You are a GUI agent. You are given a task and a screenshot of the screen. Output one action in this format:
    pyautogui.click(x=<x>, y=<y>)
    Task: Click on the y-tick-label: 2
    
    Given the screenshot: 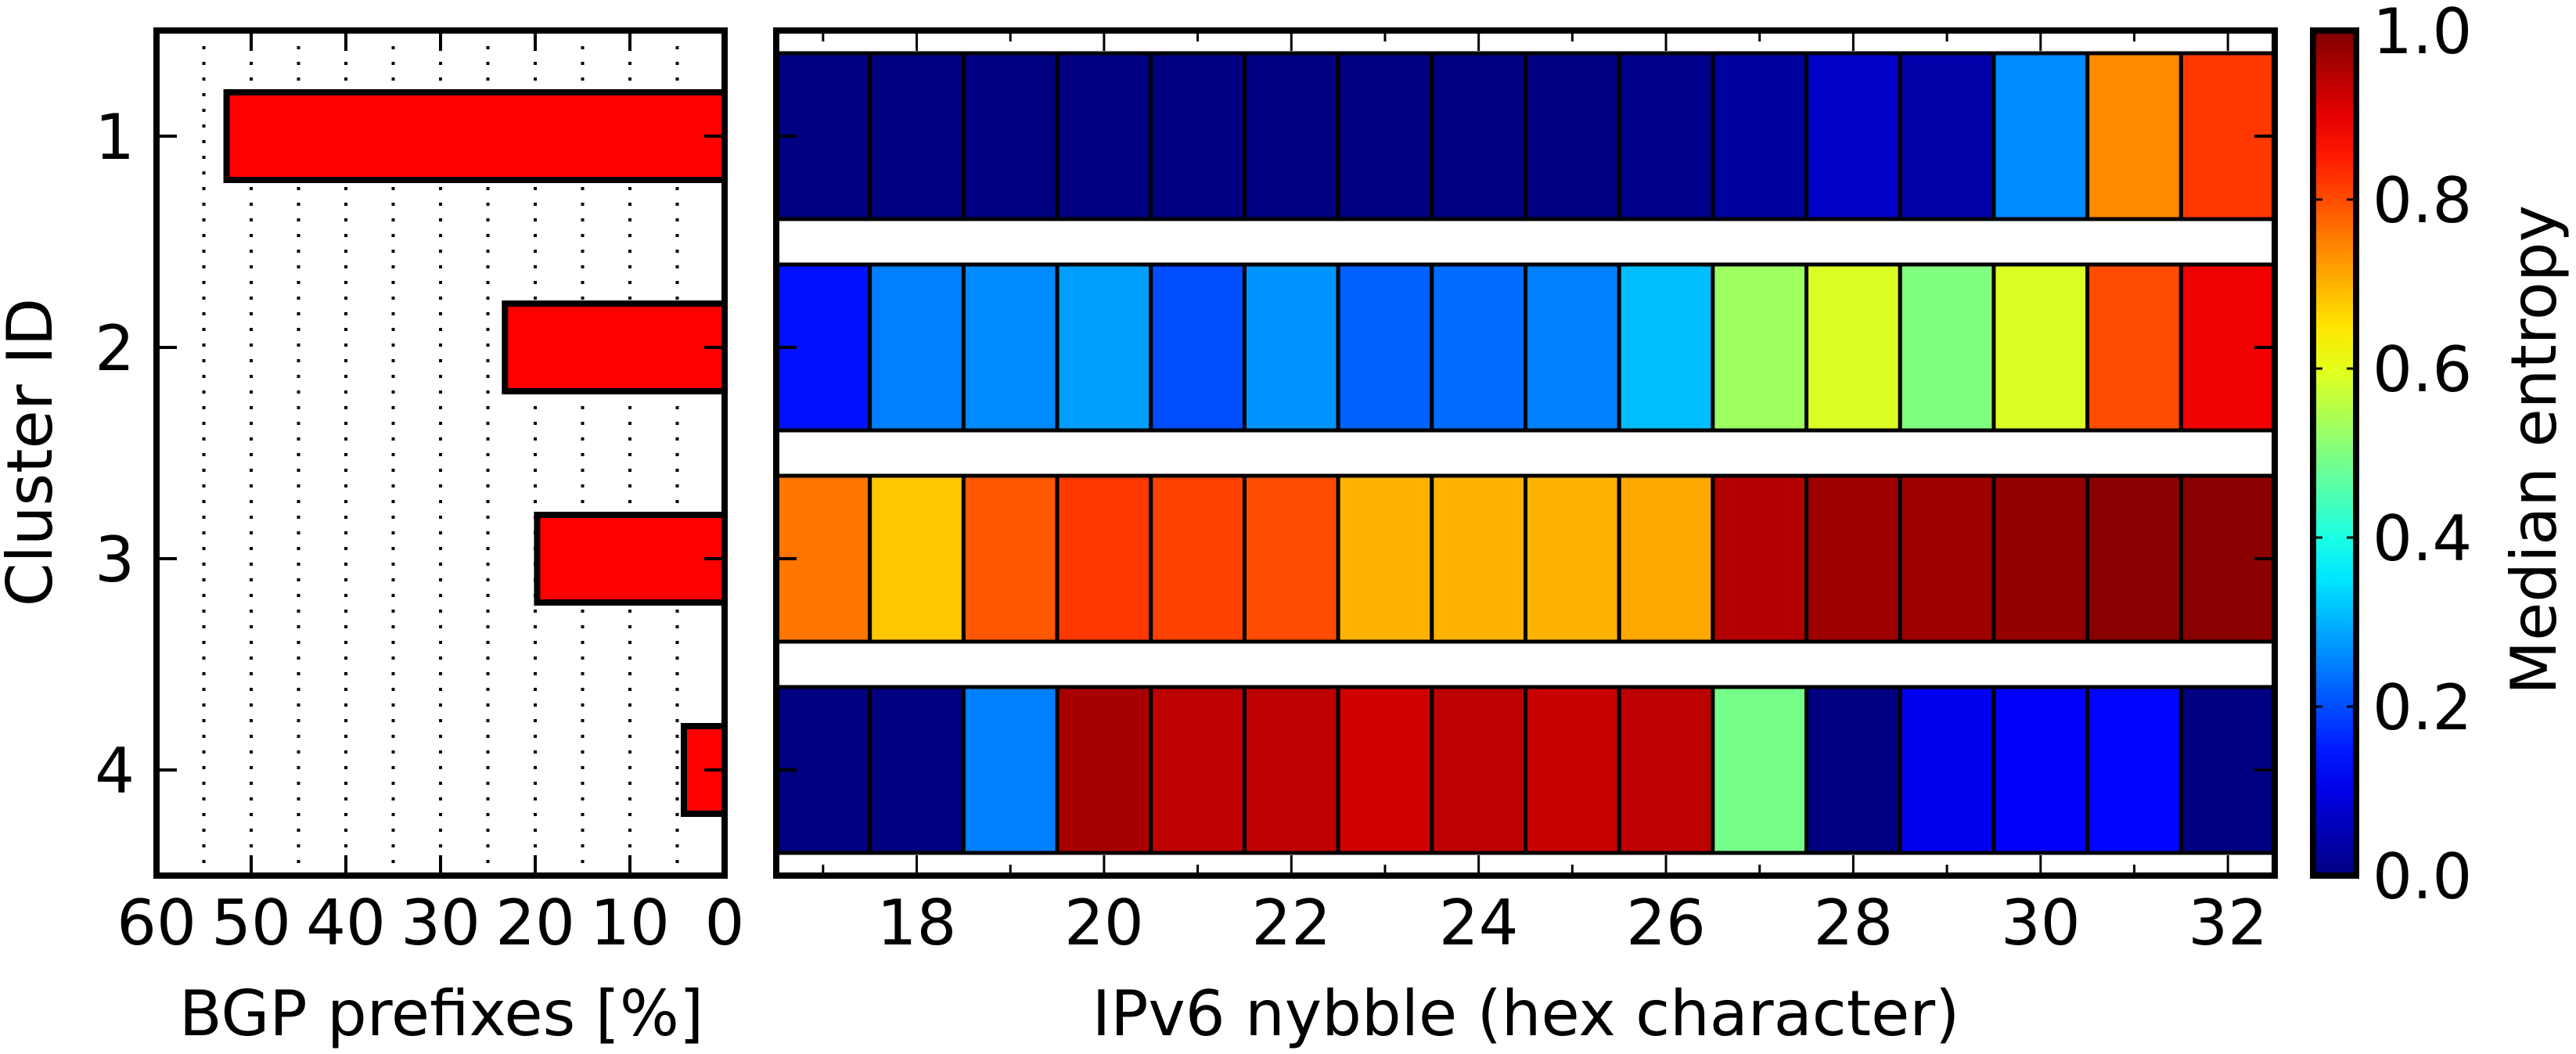 What is the action you would take?
    pyautogui.click(x=115, y=349)
    